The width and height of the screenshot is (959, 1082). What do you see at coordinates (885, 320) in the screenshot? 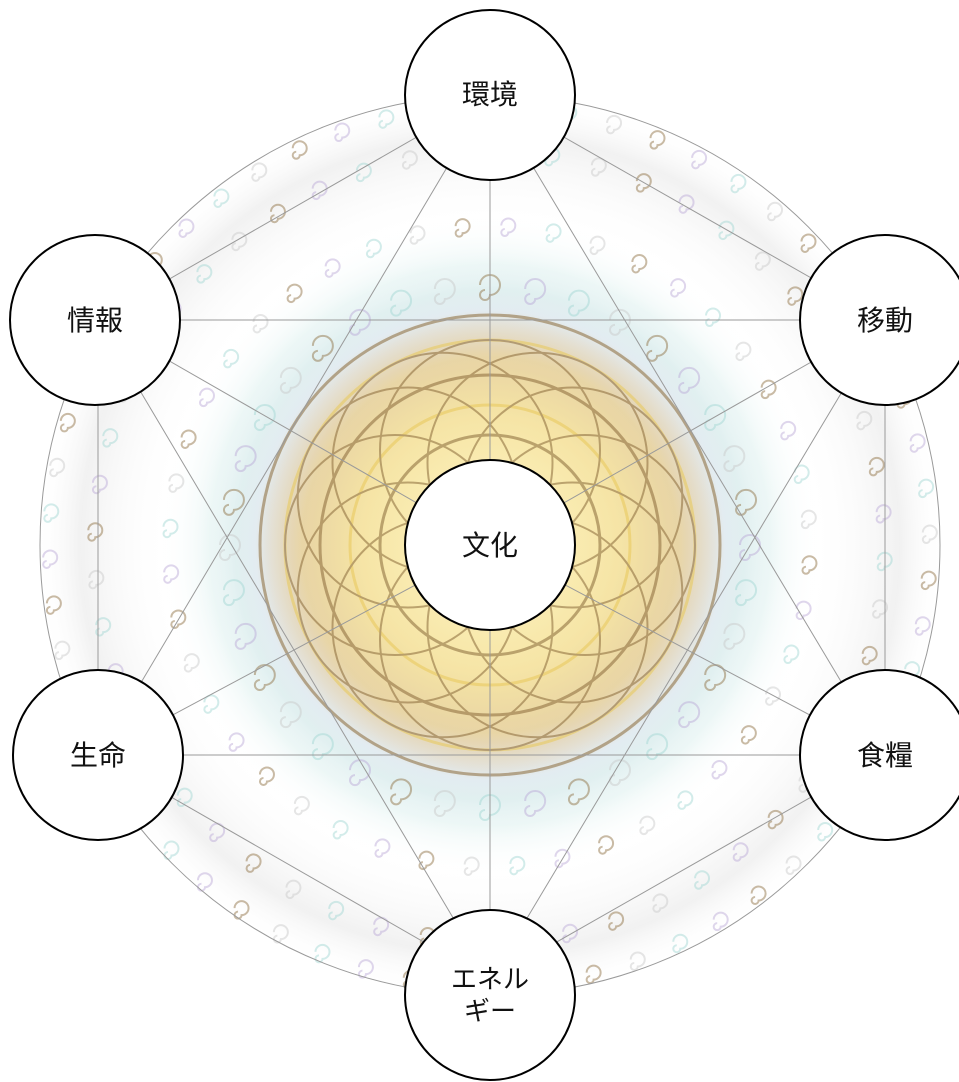
I see `node-upper-right-label: 移動` at bounding box center [885, 320].